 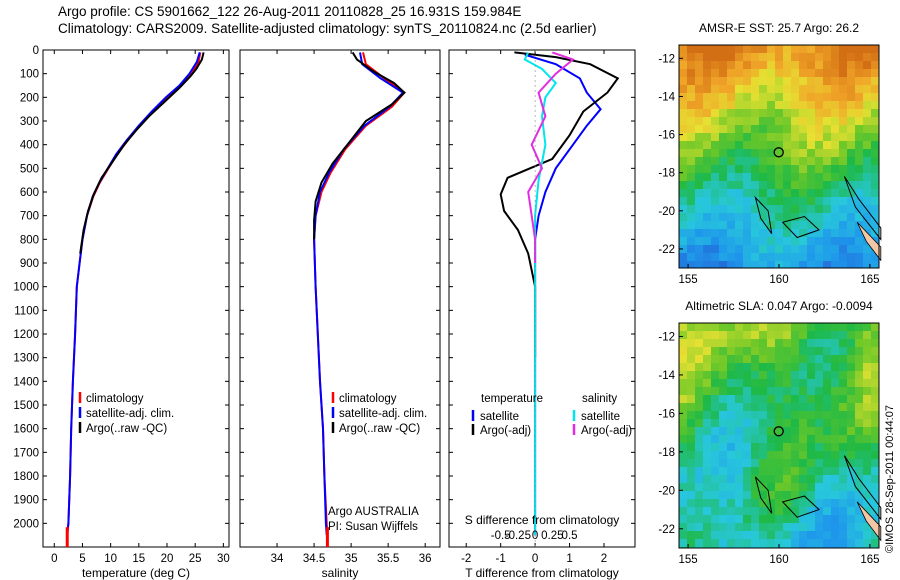 I want to click on y-tick-label: 1300, so click(x=26, y=359).